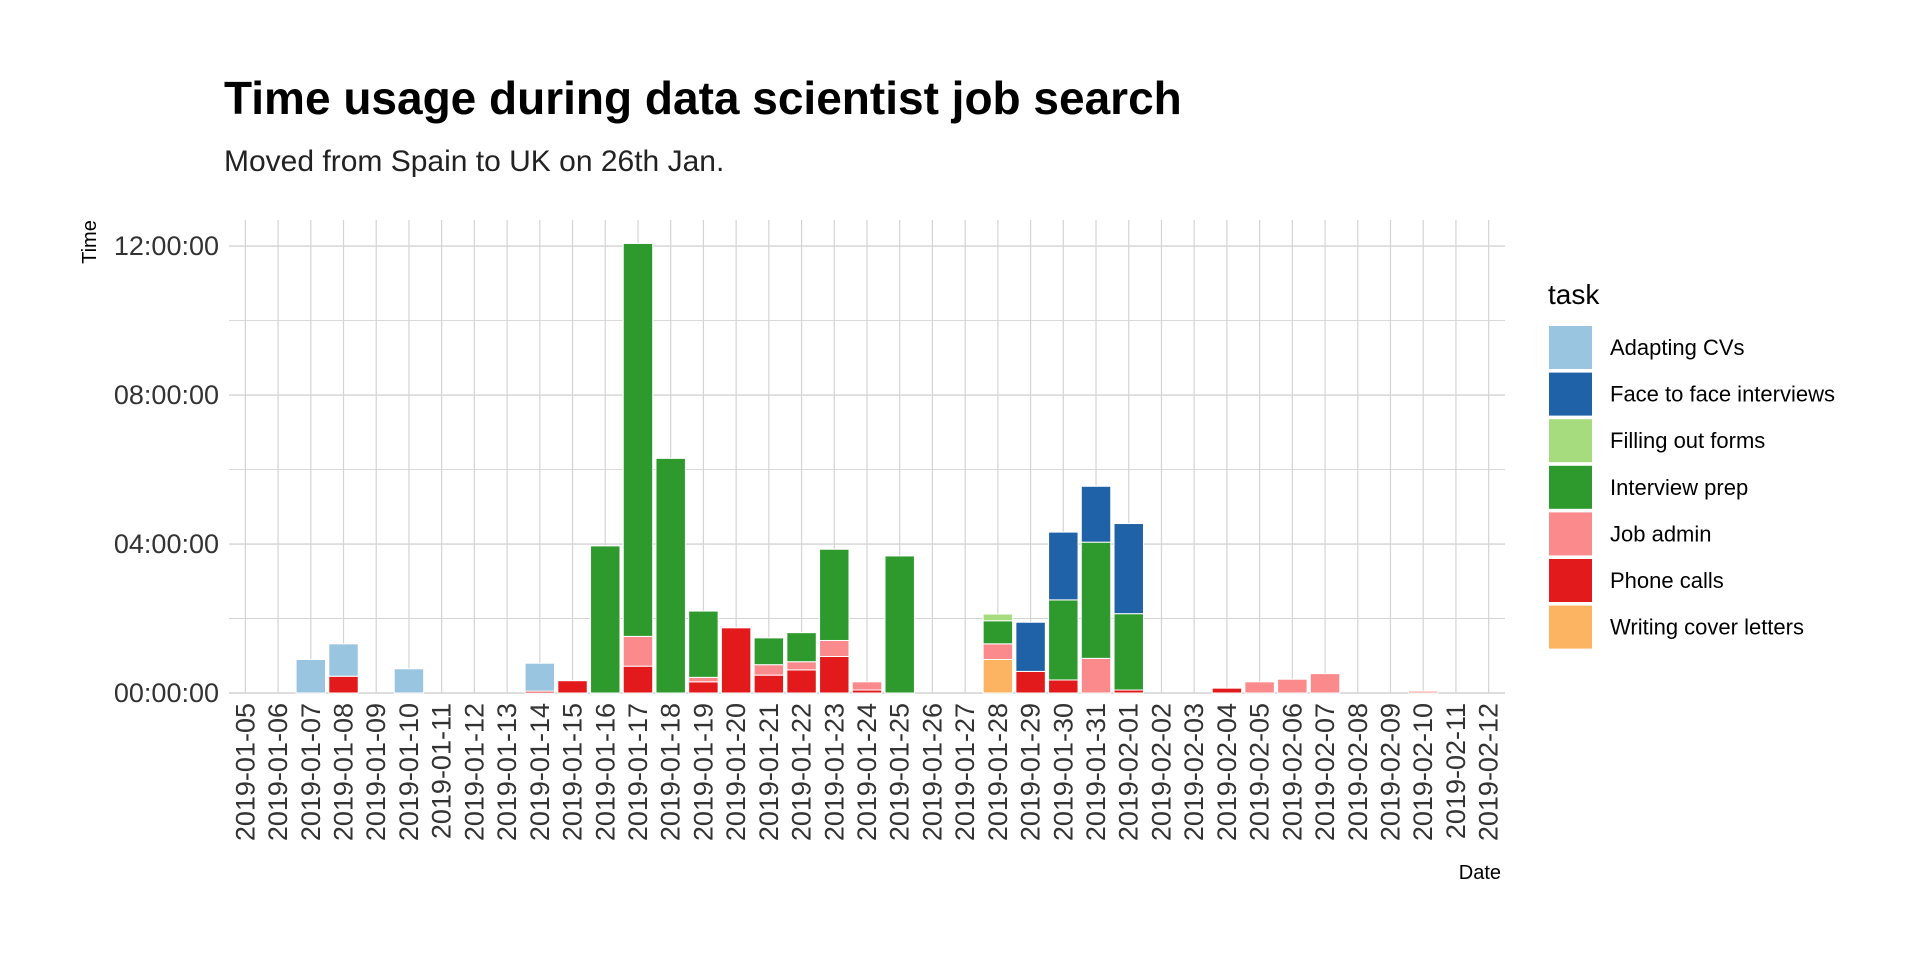  Describe the element at coordinates (671, 772) in the screenshot. I see `x-tick-label: 2019-01-18` at that location.